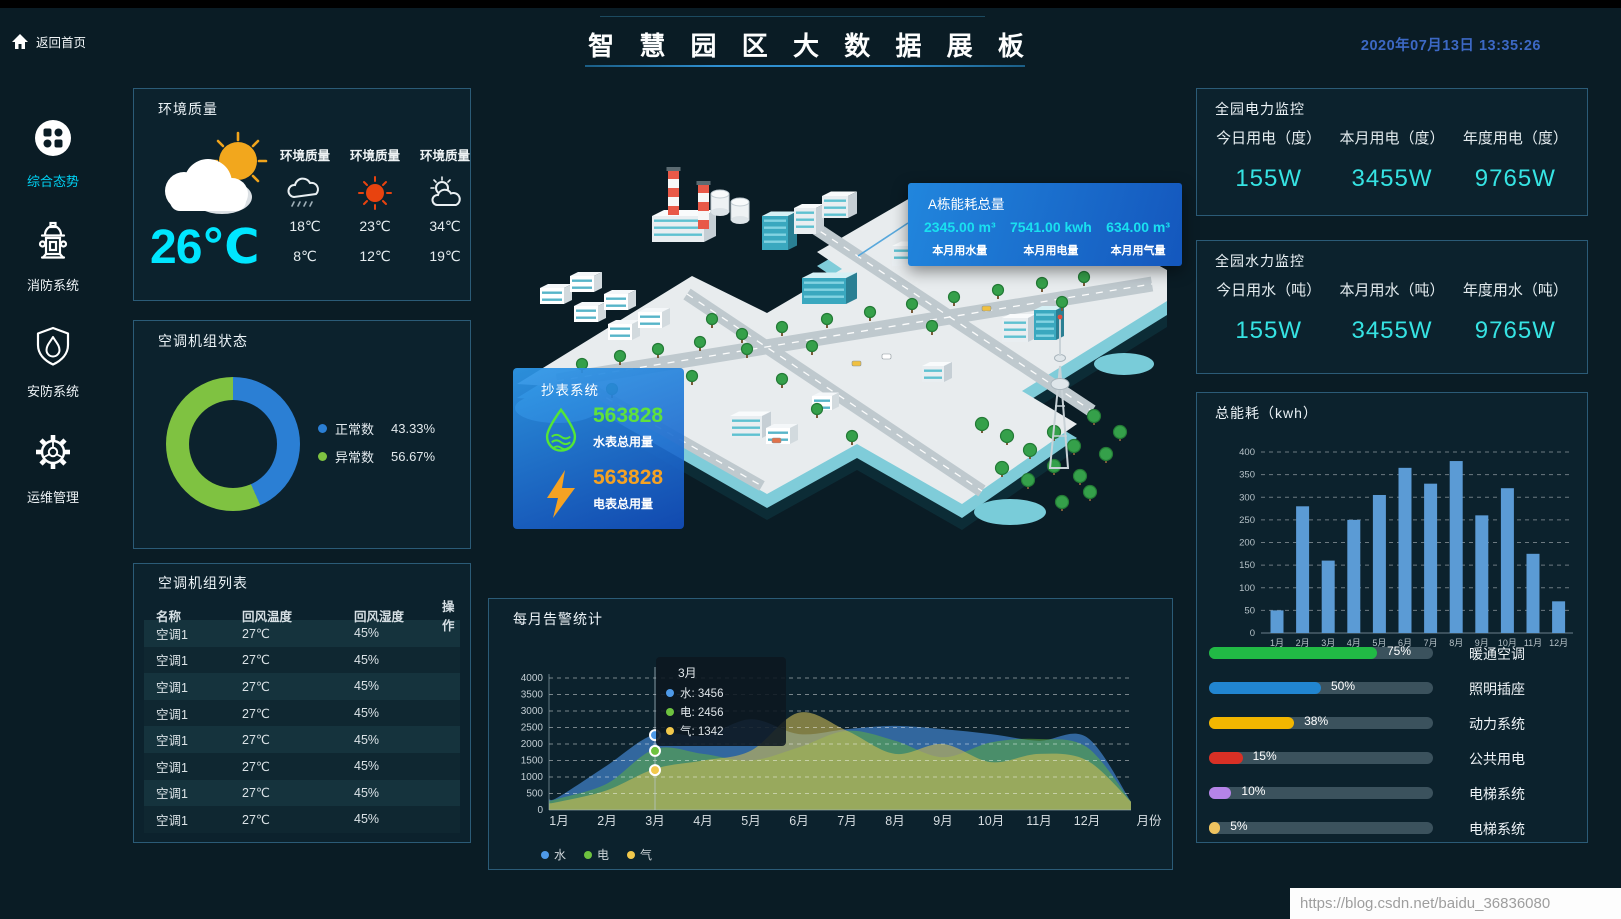  What do you see at coordinates (188, 109) in the screenshot?
I see `panel-title: 环境质量` at bounding box center [188, 109].